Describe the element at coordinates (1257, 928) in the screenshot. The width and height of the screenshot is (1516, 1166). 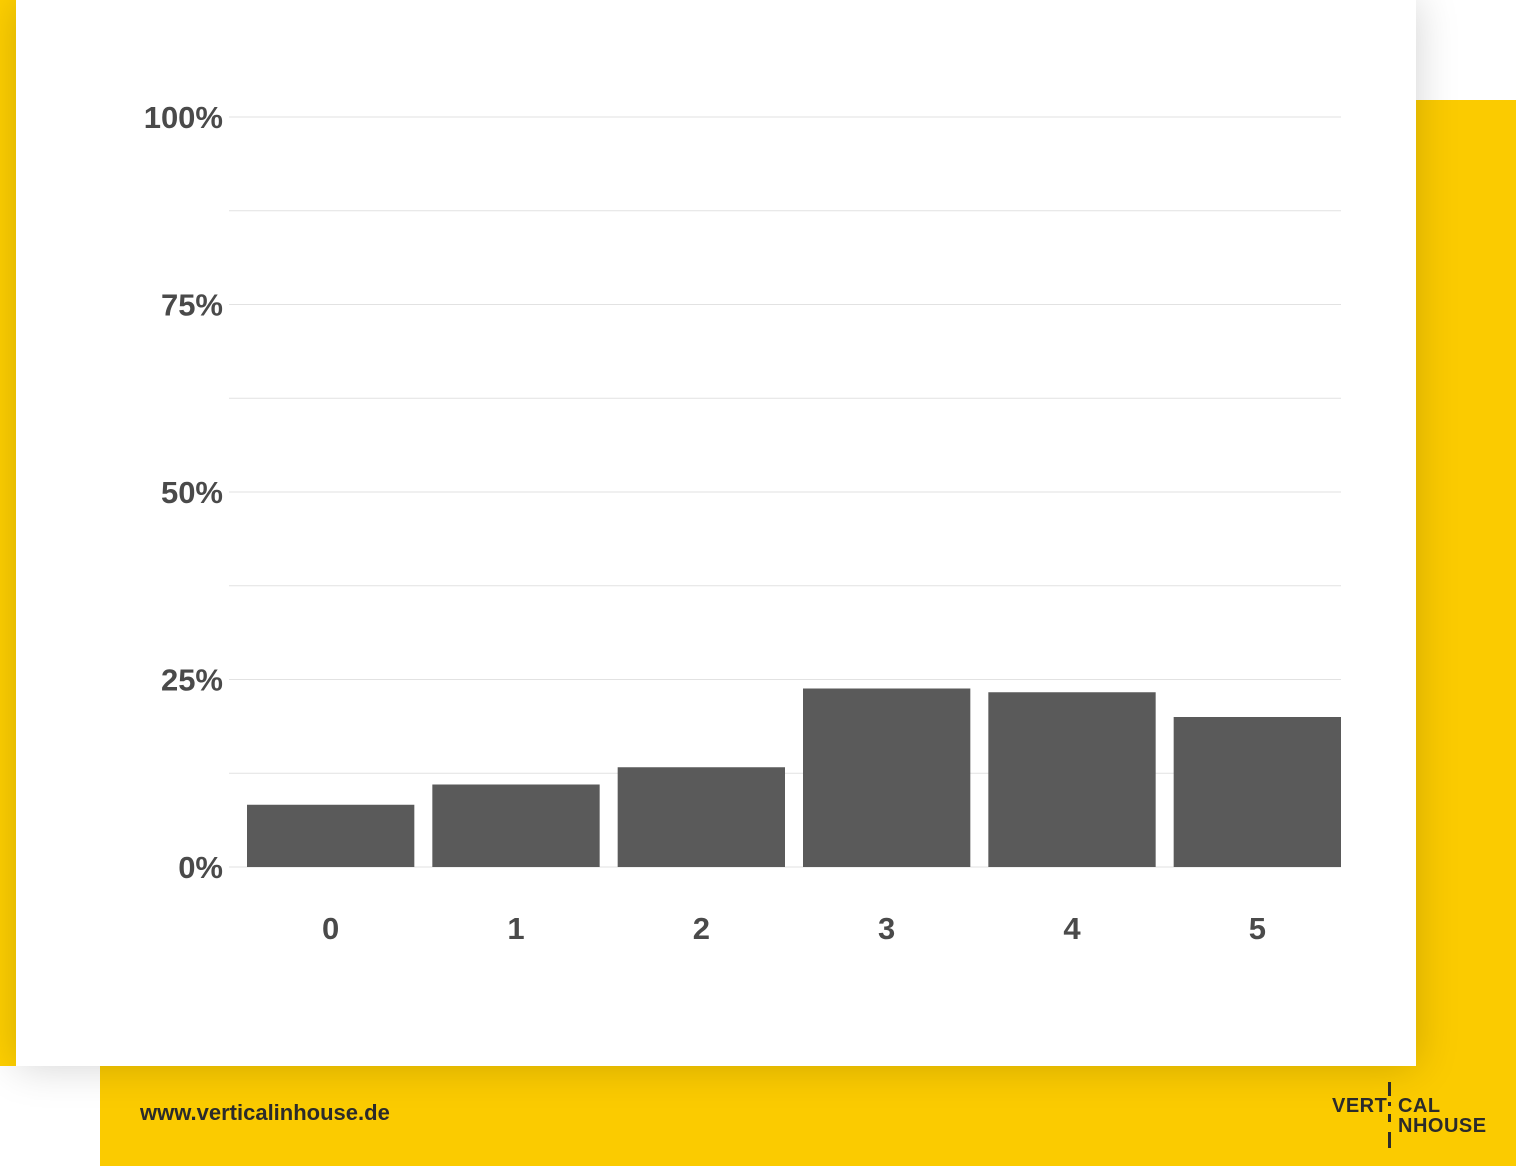
I see `x-tick-label: 5` at that location.